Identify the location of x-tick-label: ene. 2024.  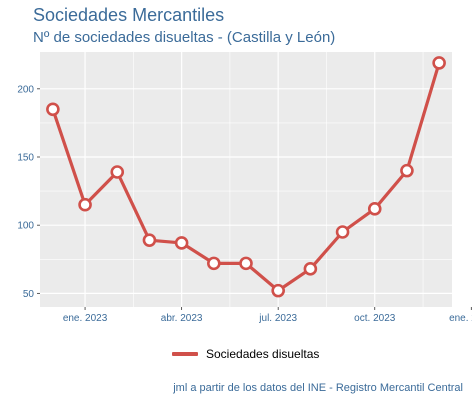
(460, 318).